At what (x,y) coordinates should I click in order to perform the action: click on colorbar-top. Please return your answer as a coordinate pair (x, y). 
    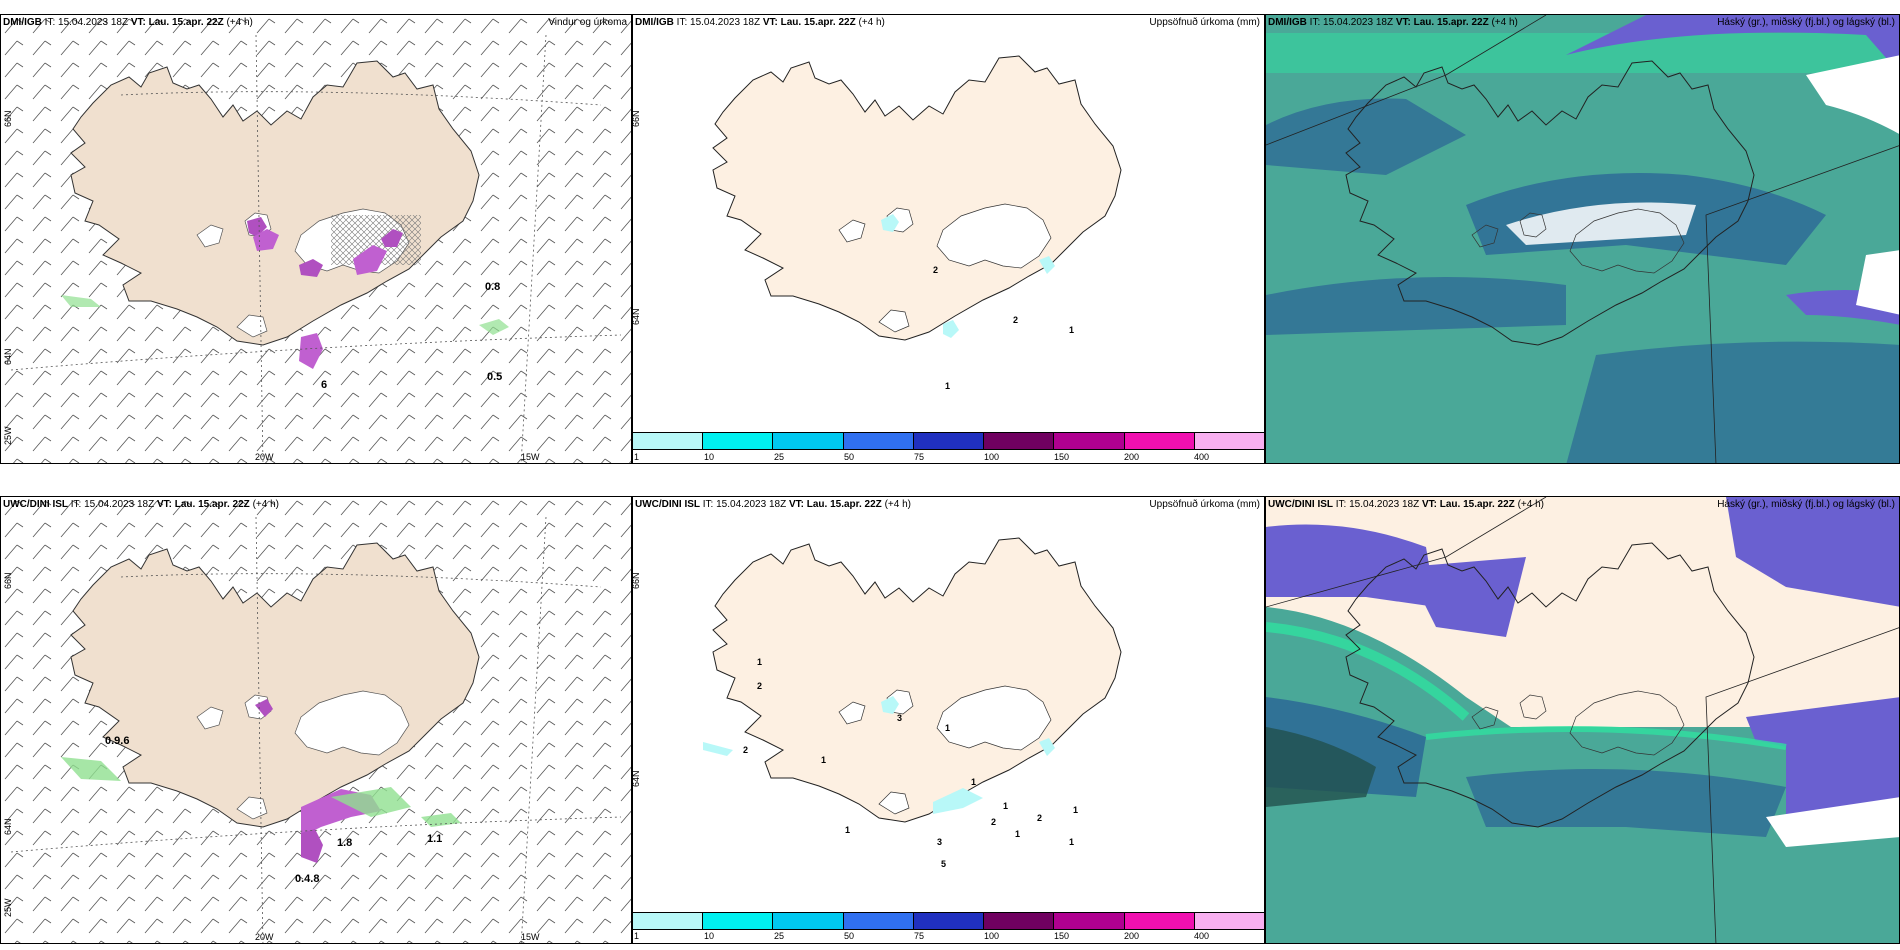
    Looking at the image, I should click on (948, 441).